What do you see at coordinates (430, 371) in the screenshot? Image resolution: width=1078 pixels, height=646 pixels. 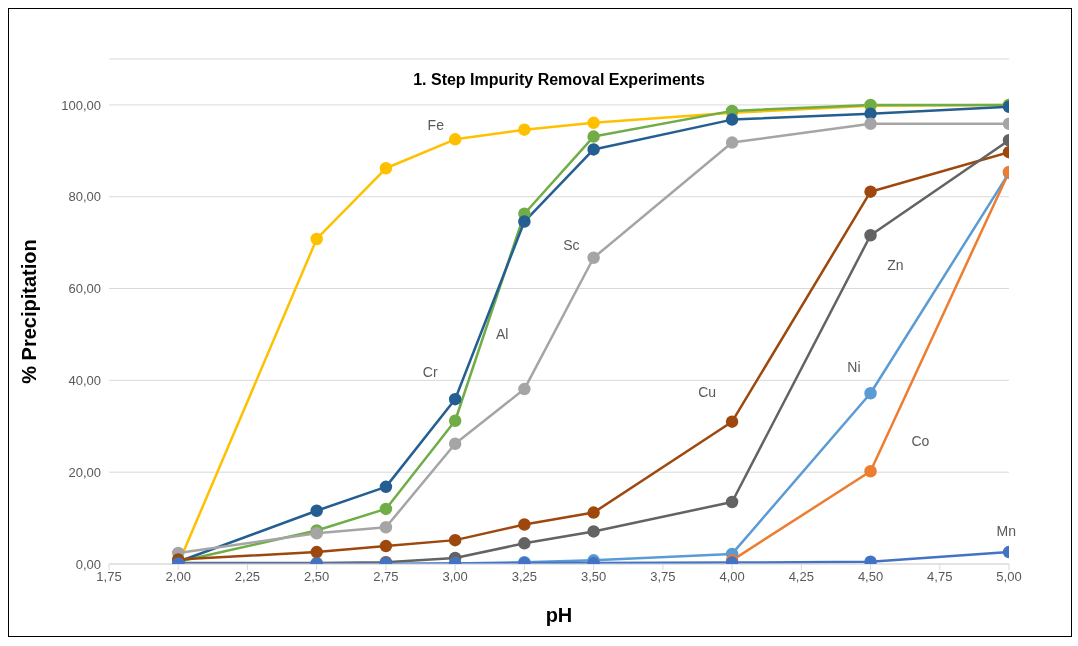 I see `series-label: Cr` at bounding box center [430, 371].